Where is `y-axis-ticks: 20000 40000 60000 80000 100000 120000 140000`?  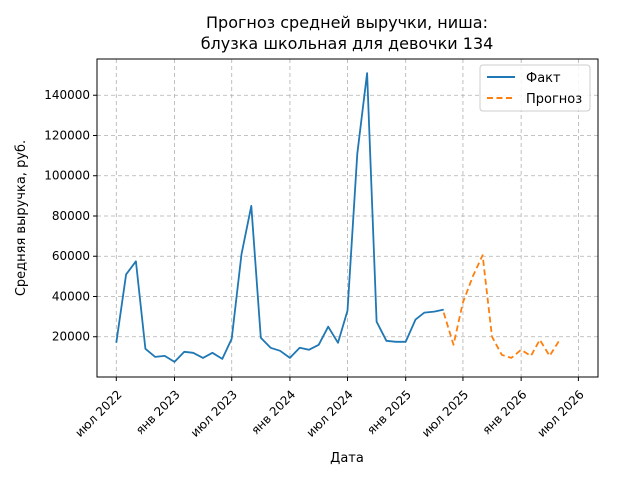
y-axis-ticks: 20000 40000 60000 80000 100000 120000 140000 is located at coordinates (70, 216).